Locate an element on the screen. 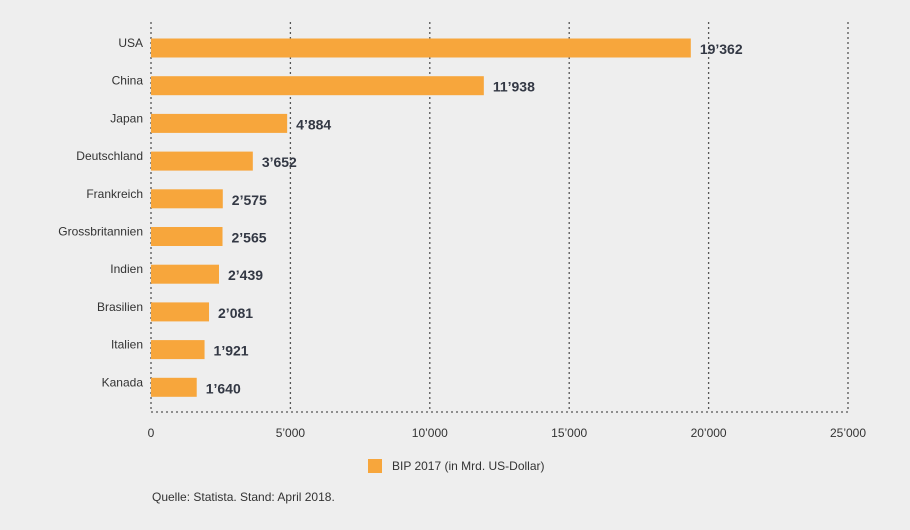 The height and width of the screenshot is (530, 910). category-label: Deutschland is located at coordinates (109, 156).